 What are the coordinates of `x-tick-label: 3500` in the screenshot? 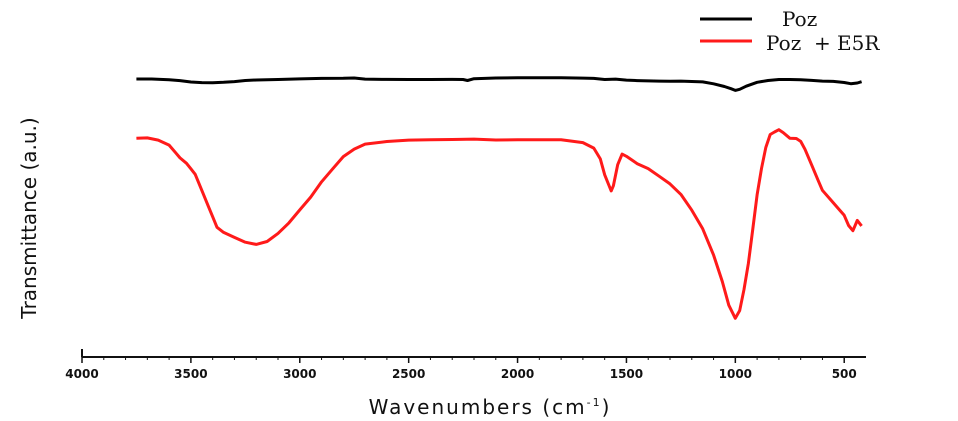 It's located at (190, 374).